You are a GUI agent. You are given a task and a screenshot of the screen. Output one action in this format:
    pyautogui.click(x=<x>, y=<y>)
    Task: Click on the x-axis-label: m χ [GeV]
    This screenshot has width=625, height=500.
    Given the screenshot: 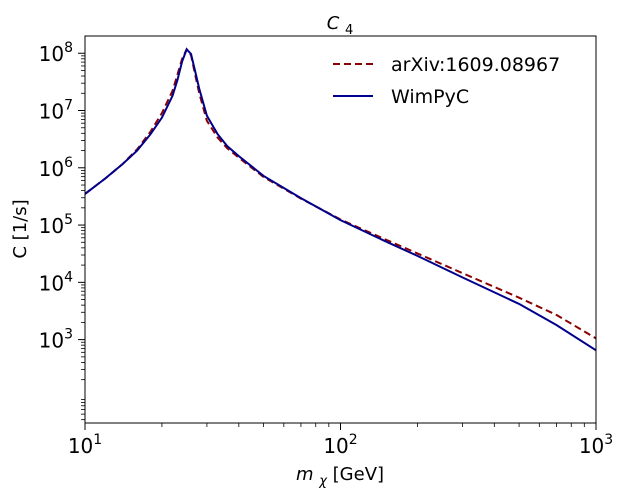 What is the action you would take?
    pyautogui.click(x=340, y=477)
    